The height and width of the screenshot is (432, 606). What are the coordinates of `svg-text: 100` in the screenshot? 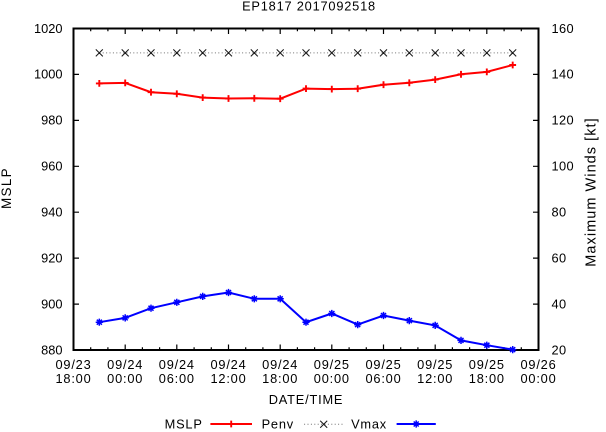 It's located at (563, 166).